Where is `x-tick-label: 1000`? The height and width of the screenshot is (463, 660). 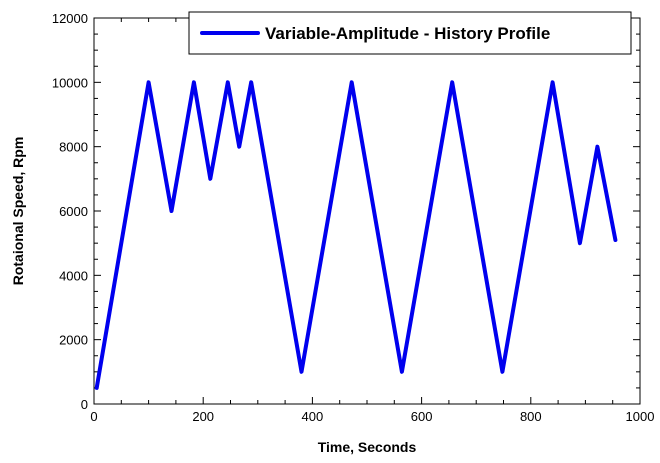 x-tick-label: 1000 is located at coordinates (640, 416).